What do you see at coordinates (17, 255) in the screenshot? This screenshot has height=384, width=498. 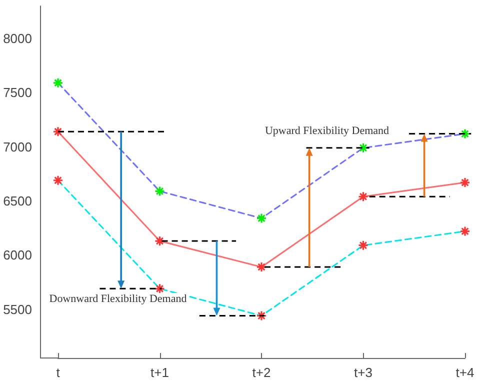 I see `y-tick-label: 6000` at bounding box center [17, 255].